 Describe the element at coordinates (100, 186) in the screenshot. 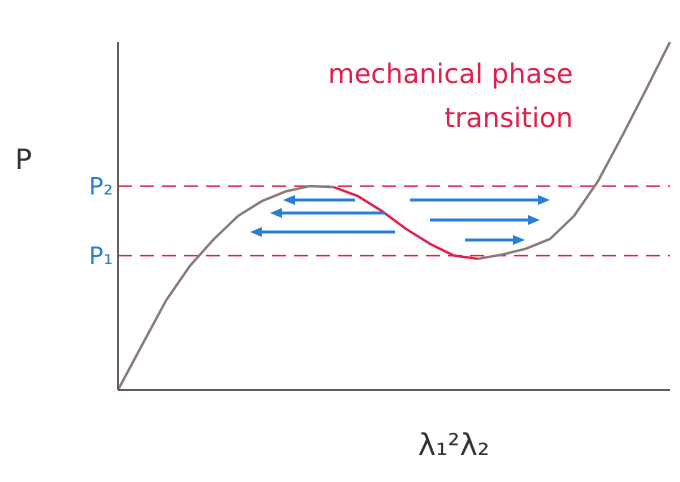

I see `ref-line-label: P₂` at that location.